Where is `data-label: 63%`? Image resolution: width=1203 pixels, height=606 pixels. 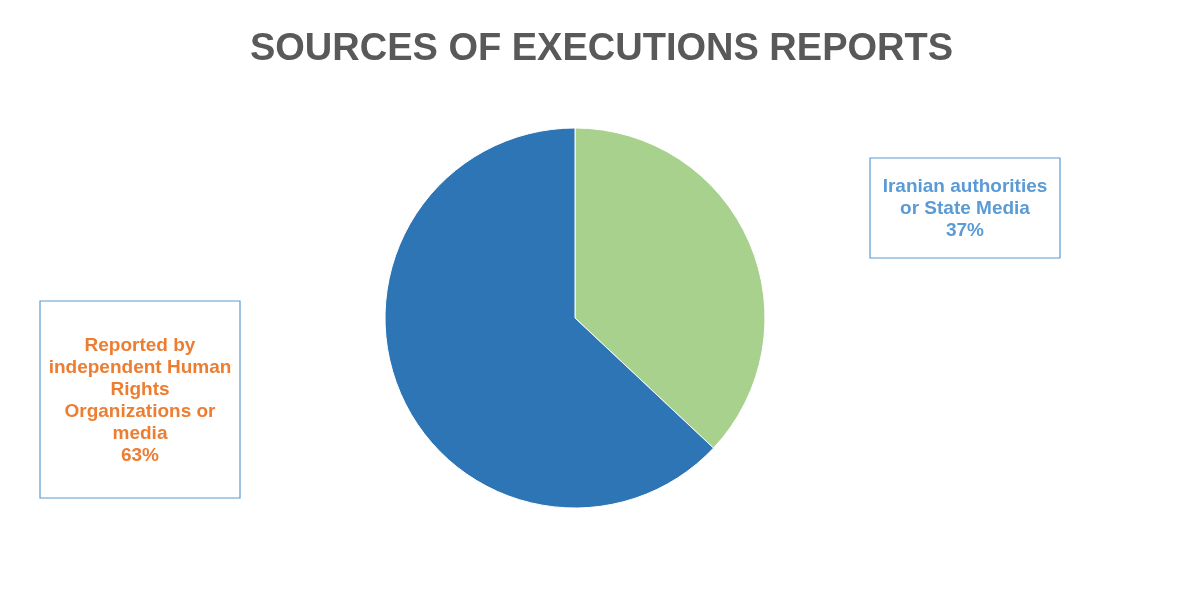 data-label: 63% is located at coordinates (140, 454).